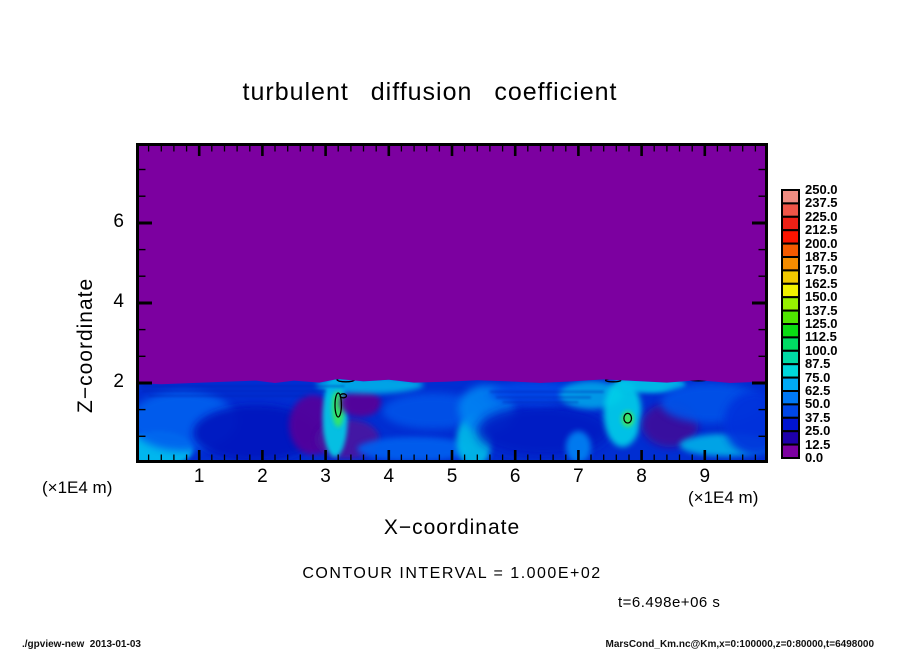 This screenshot has height=654, width=904. What do you see at coordinates (821, 189) in the screenshot?
I see `colorbar-level-label: 250.0` at bounding box center [821, 189].